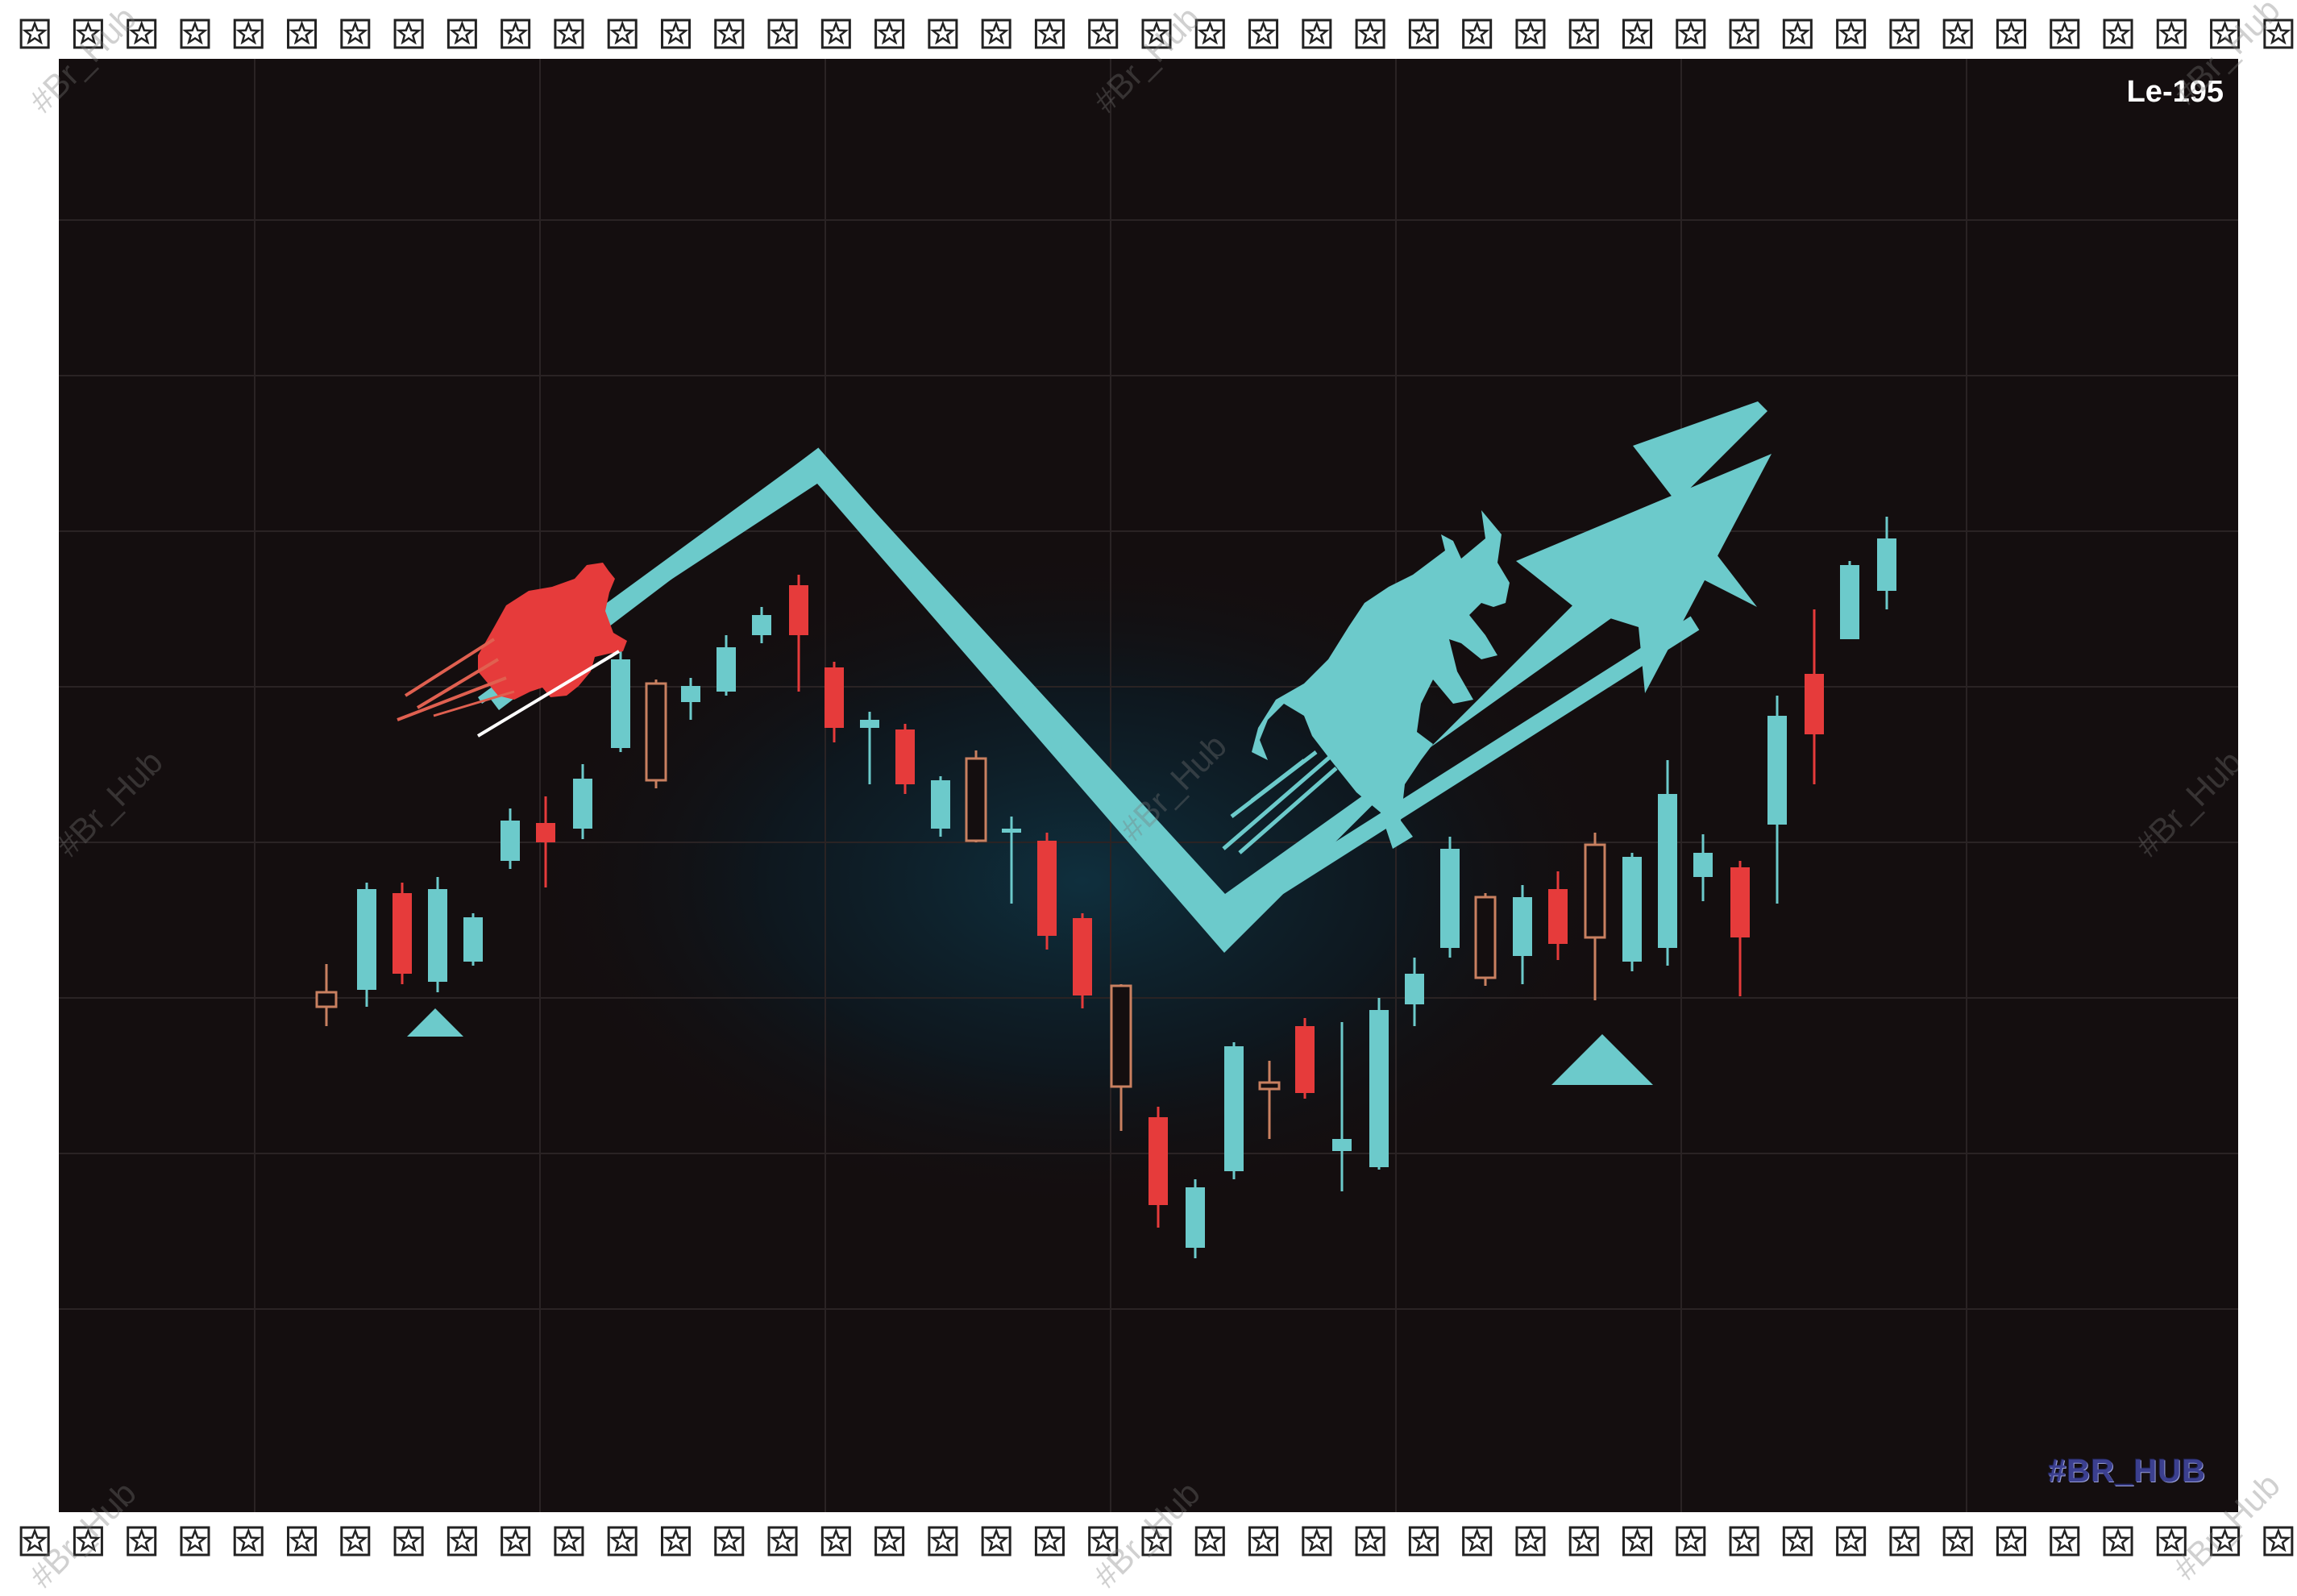 This screenshot has width=2297, height=1596. Describe the element at coordinates (1644, 573) in the screenshot. I see `arrow-head-icon` at that location.